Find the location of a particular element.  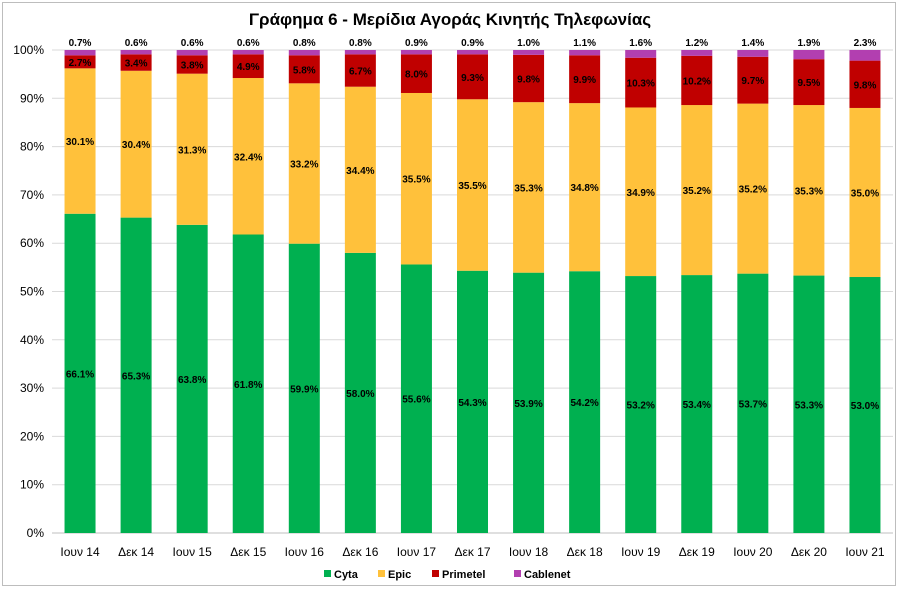

data-label-cablenet: 1.1% is located at coordinates (584, 43).